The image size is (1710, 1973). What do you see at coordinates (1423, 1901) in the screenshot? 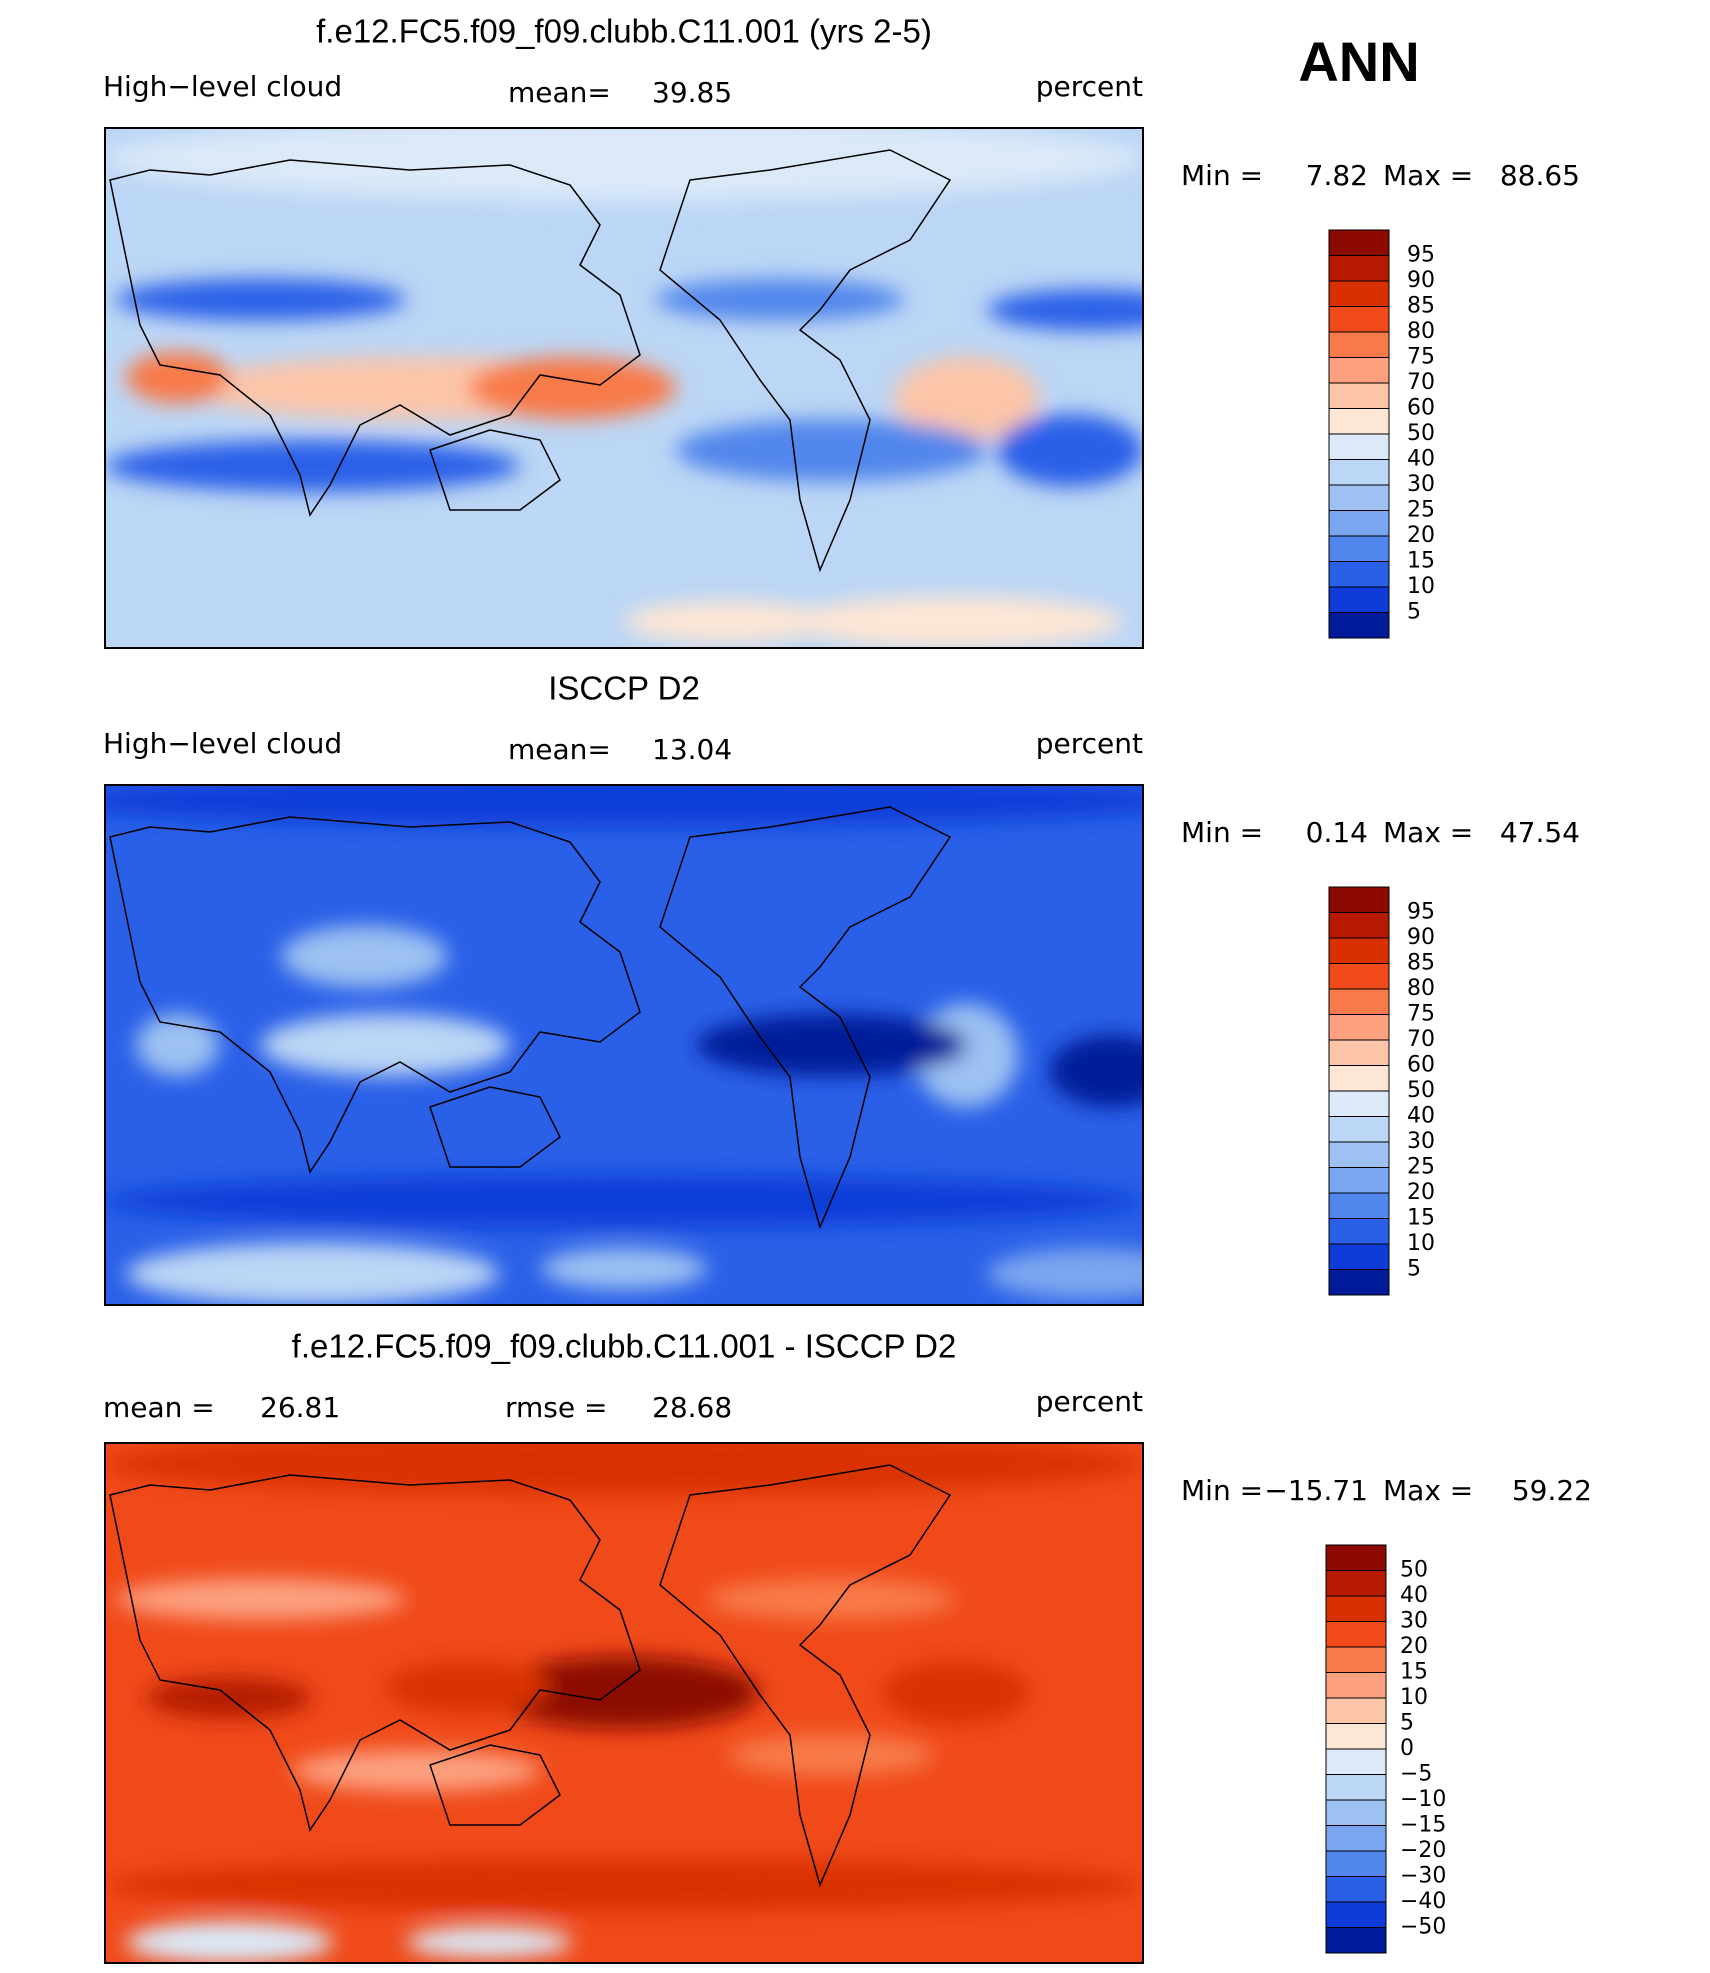
I see `colorbar-label: −40` at bounding box center [1423, 1901].